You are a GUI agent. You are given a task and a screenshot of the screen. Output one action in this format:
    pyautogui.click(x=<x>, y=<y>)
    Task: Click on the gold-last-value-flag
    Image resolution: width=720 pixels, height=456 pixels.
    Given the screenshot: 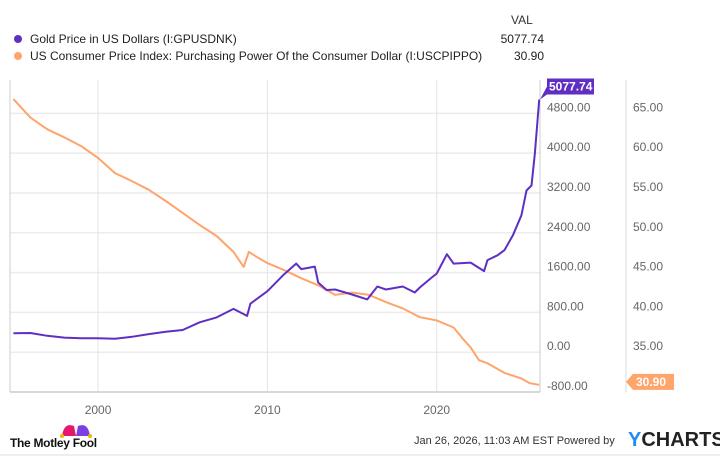 What is the action you would take?
    pyautogui.click(x=567, y=89)
    